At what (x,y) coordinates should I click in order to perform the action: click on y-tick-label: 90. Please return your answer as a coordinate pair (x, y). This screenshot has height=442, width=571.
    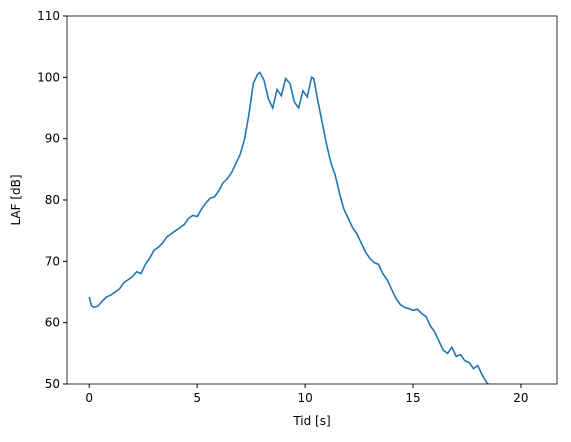
    Looking at the image, I should click on (52, 139).